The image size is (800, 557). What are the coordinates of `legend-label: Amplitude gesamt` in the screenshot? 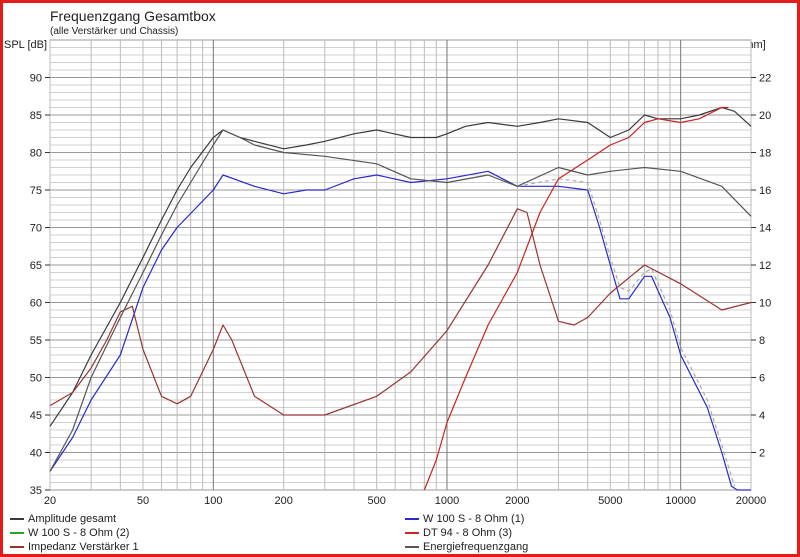 It's located at (72, 518).